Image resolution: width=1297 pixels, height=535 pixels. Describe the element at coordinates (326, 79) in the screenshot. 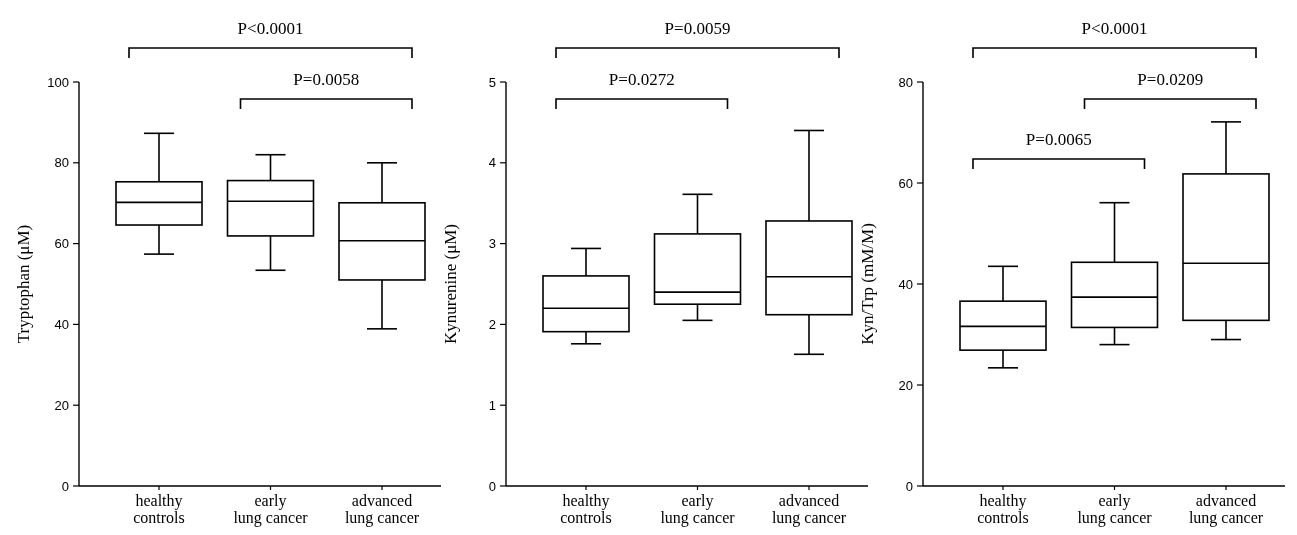

I see `annotation: P=0.0058` at that location.